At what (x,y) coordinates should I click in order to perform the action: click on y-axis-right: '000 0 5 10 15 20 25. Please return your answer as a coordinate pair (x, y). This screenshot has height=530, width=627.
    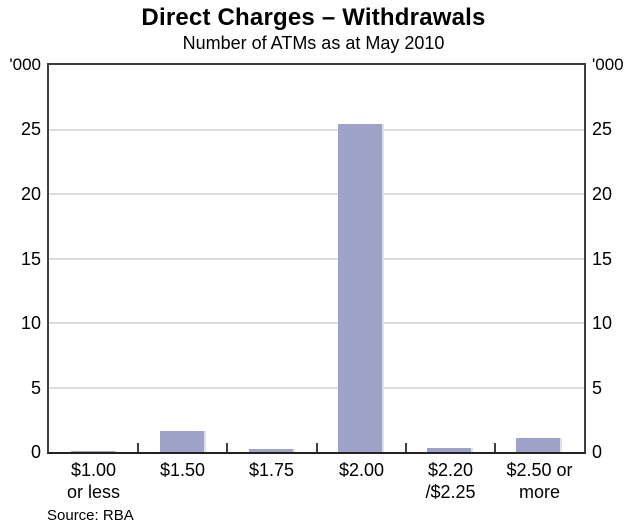
    Looking at the image, I should click on (609, 258).